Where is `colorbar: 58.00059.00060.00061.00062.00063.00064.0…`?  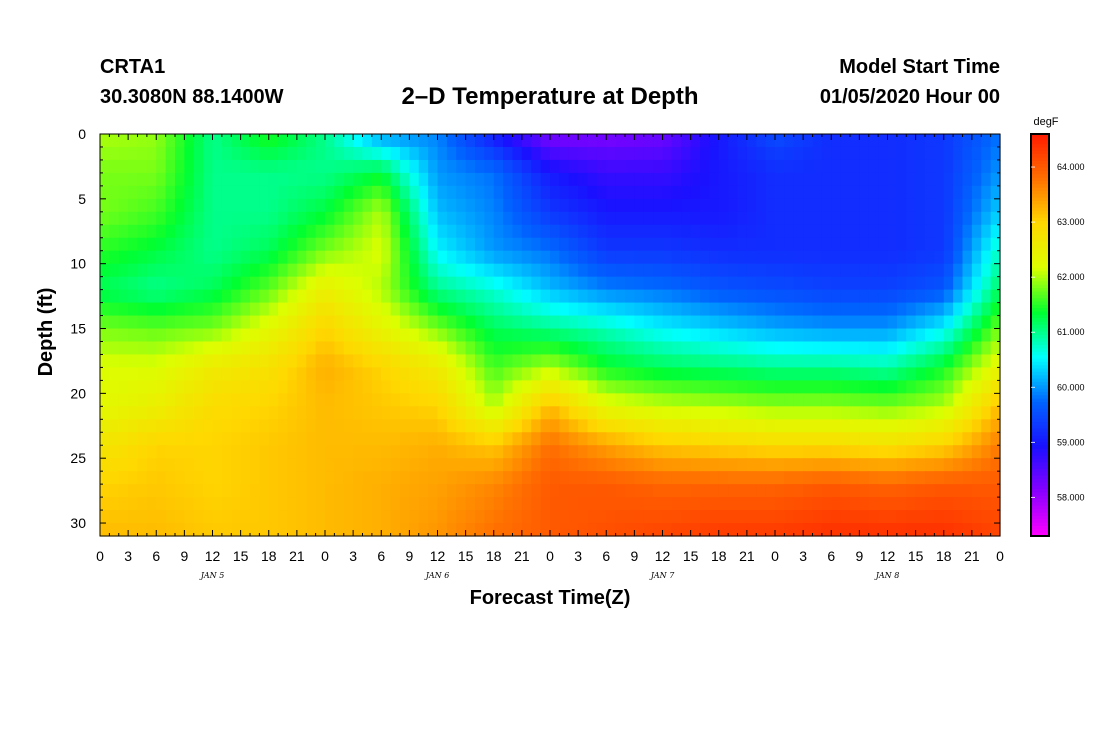 colorbar: 58.00059.00060.00061.00062.00063.00064.0… is located at coordinates (1057, 335).